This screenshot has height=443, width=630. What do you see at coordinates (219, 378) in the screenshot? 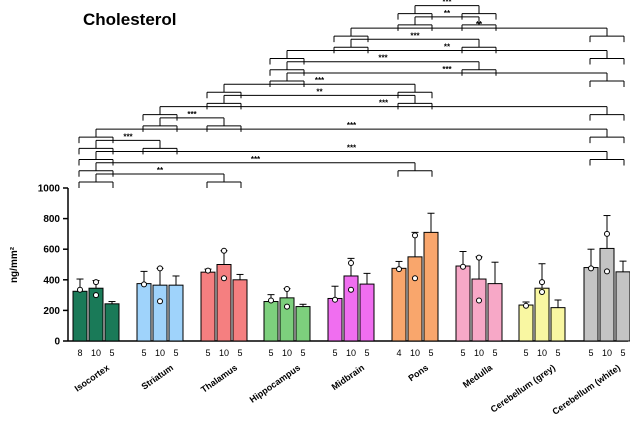
I see `category-label: Thalamus` at bounding box center [219, 378].